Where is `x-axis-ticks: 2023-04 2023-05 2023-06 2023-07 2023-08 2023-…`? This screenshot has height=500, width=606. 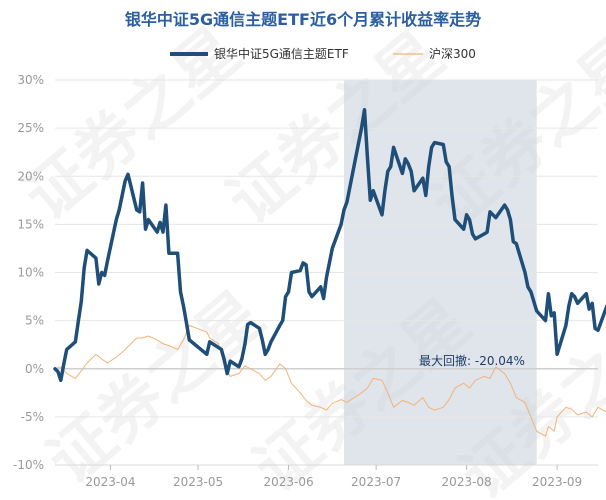 x-axis-ticks: 2023-04 2023-05 2023-06 2023-07 2023-08 2023-… is located at coordinates (326, 476).